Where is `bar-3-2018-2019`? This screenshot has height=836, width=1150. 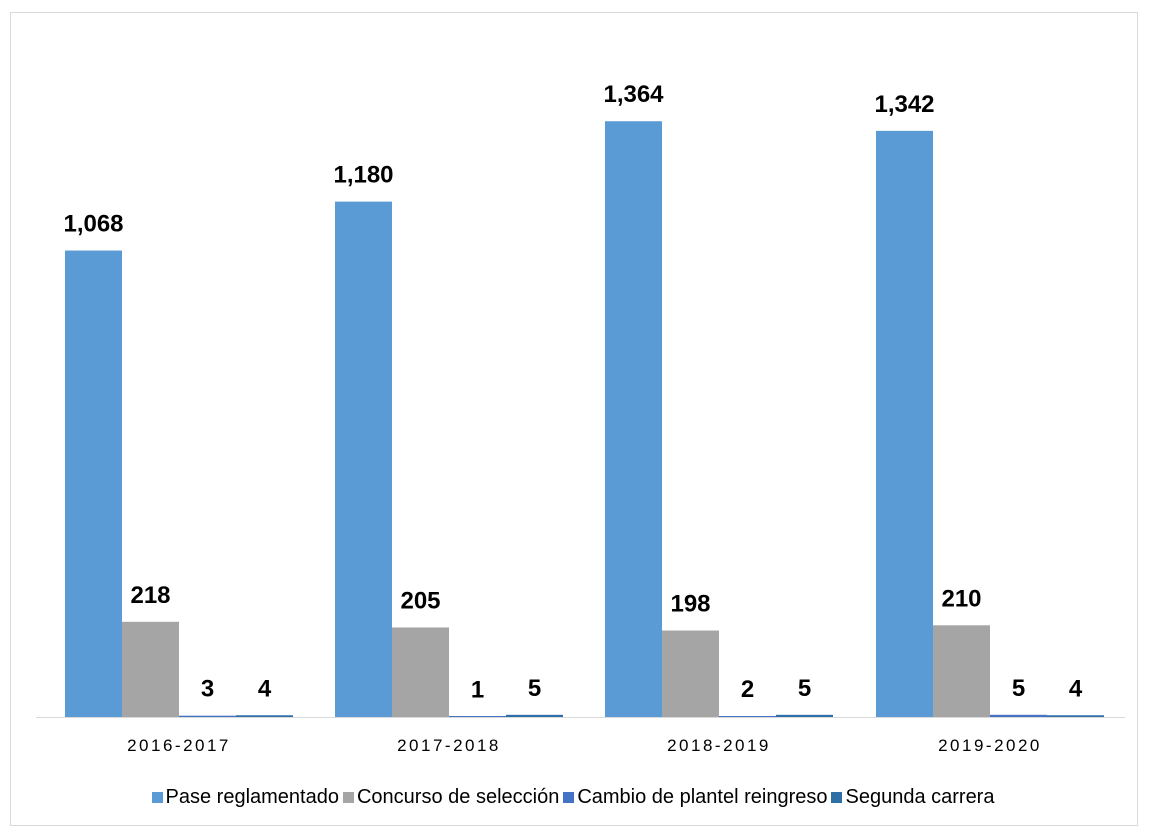
bar-3-2018-2019 is located at coordinates (747, 716).